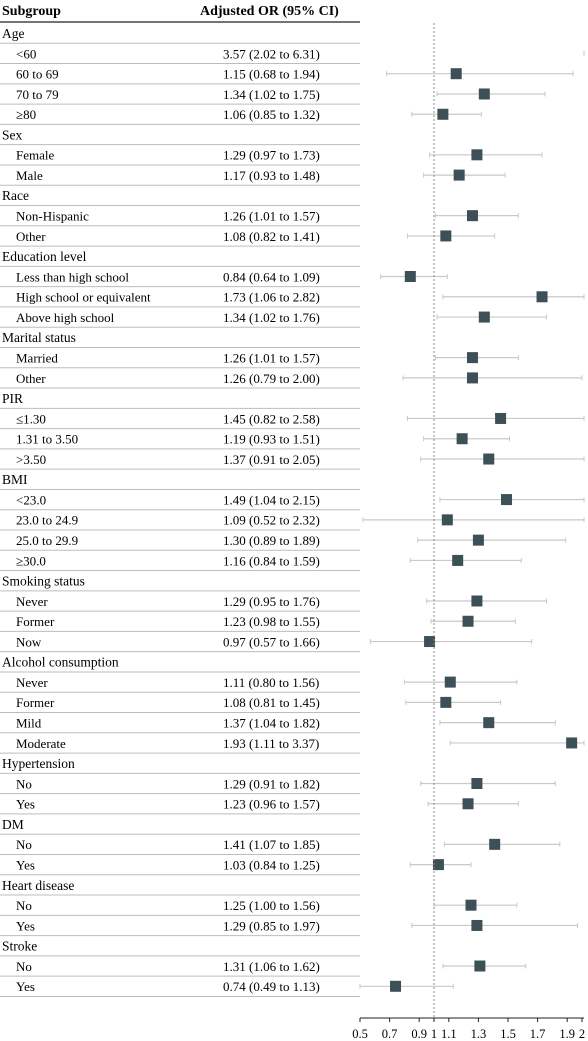  What do you see at coordinates (15, 195) in the screenshot?
I see `group-label: Race` at bounding box center [15, 195].